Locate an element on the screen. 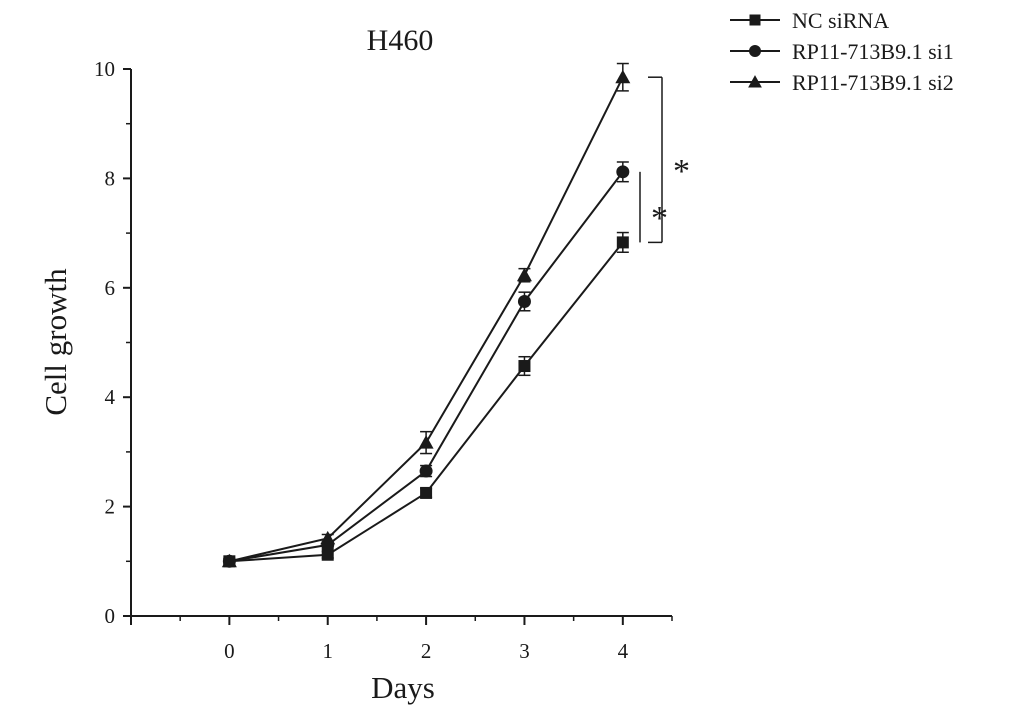 The width and height of the screenshot is (1033, 723). x-tick-label: 0 is located at coordinates (229, 651).